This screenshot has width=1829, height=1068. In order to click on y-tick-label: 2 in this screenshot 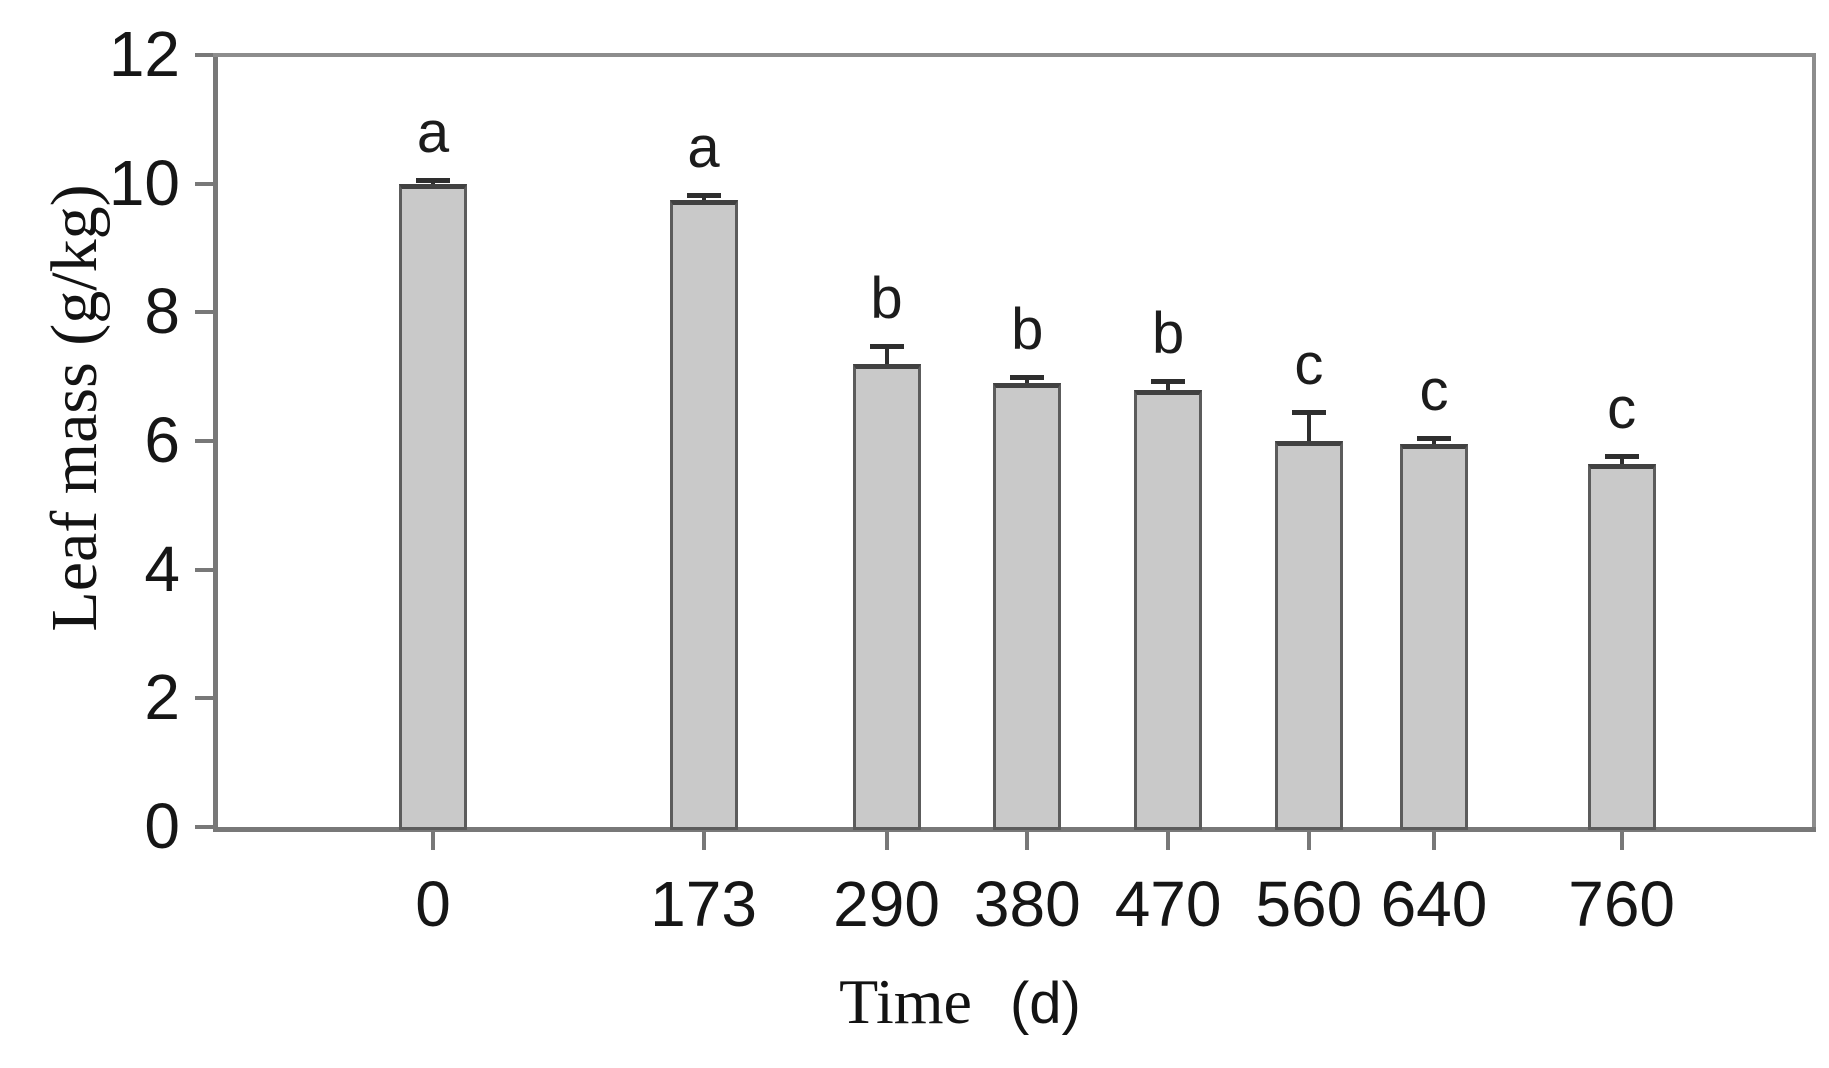, I will do `click(162, 697)`.